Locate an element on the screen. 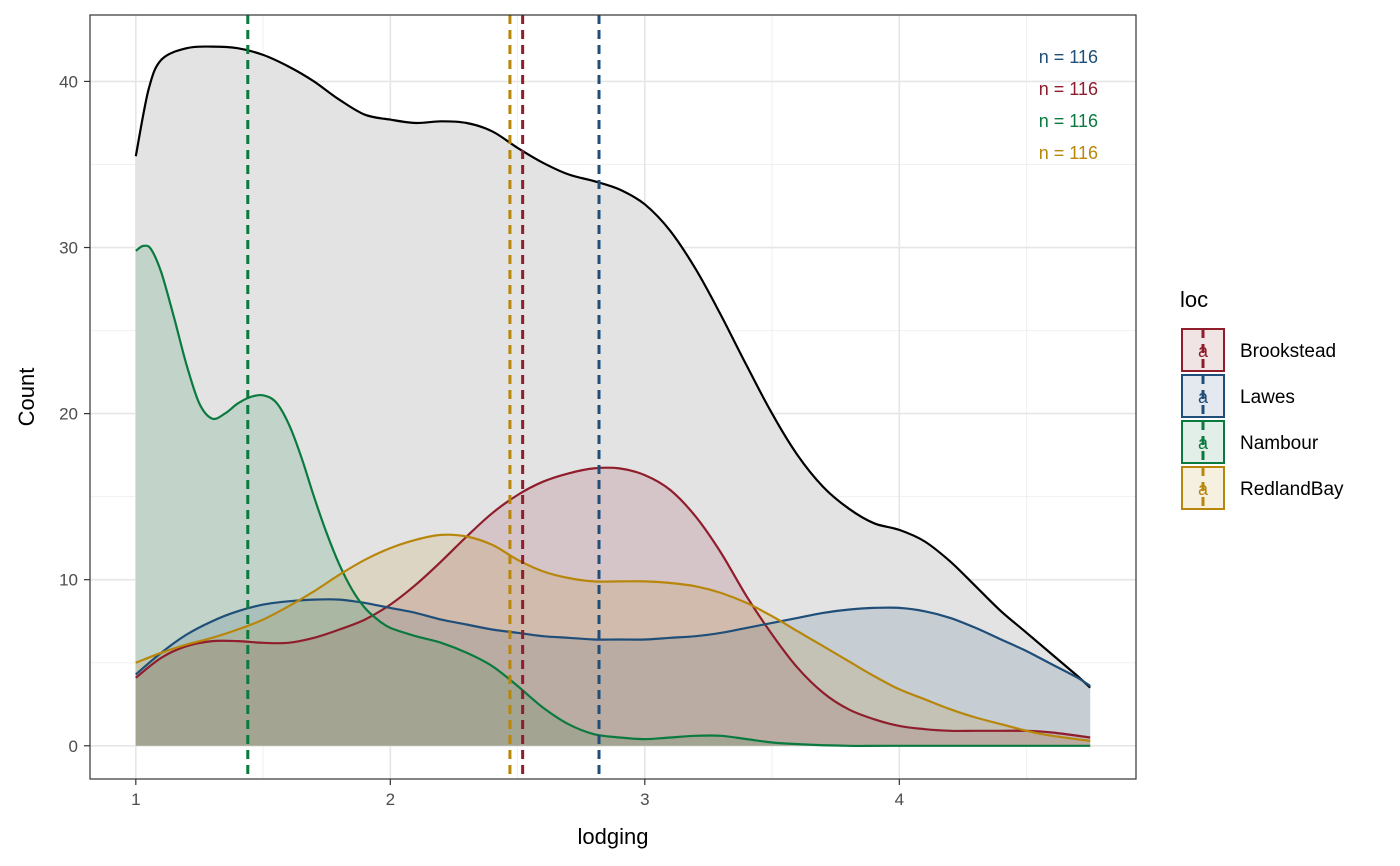 This screenshot has height=866, width=1400. density-area-lawes is located at coordinates (613, 672).